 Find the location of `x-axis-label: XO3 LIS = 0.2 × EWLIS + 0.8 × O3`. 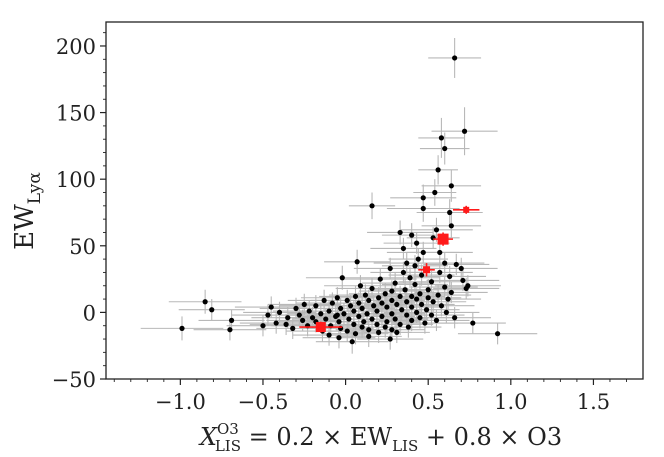

x-axis-label: XO3 LIS = 0.2 × EWLIS + 0.8 × O3 is located at coordinates (380, 437).